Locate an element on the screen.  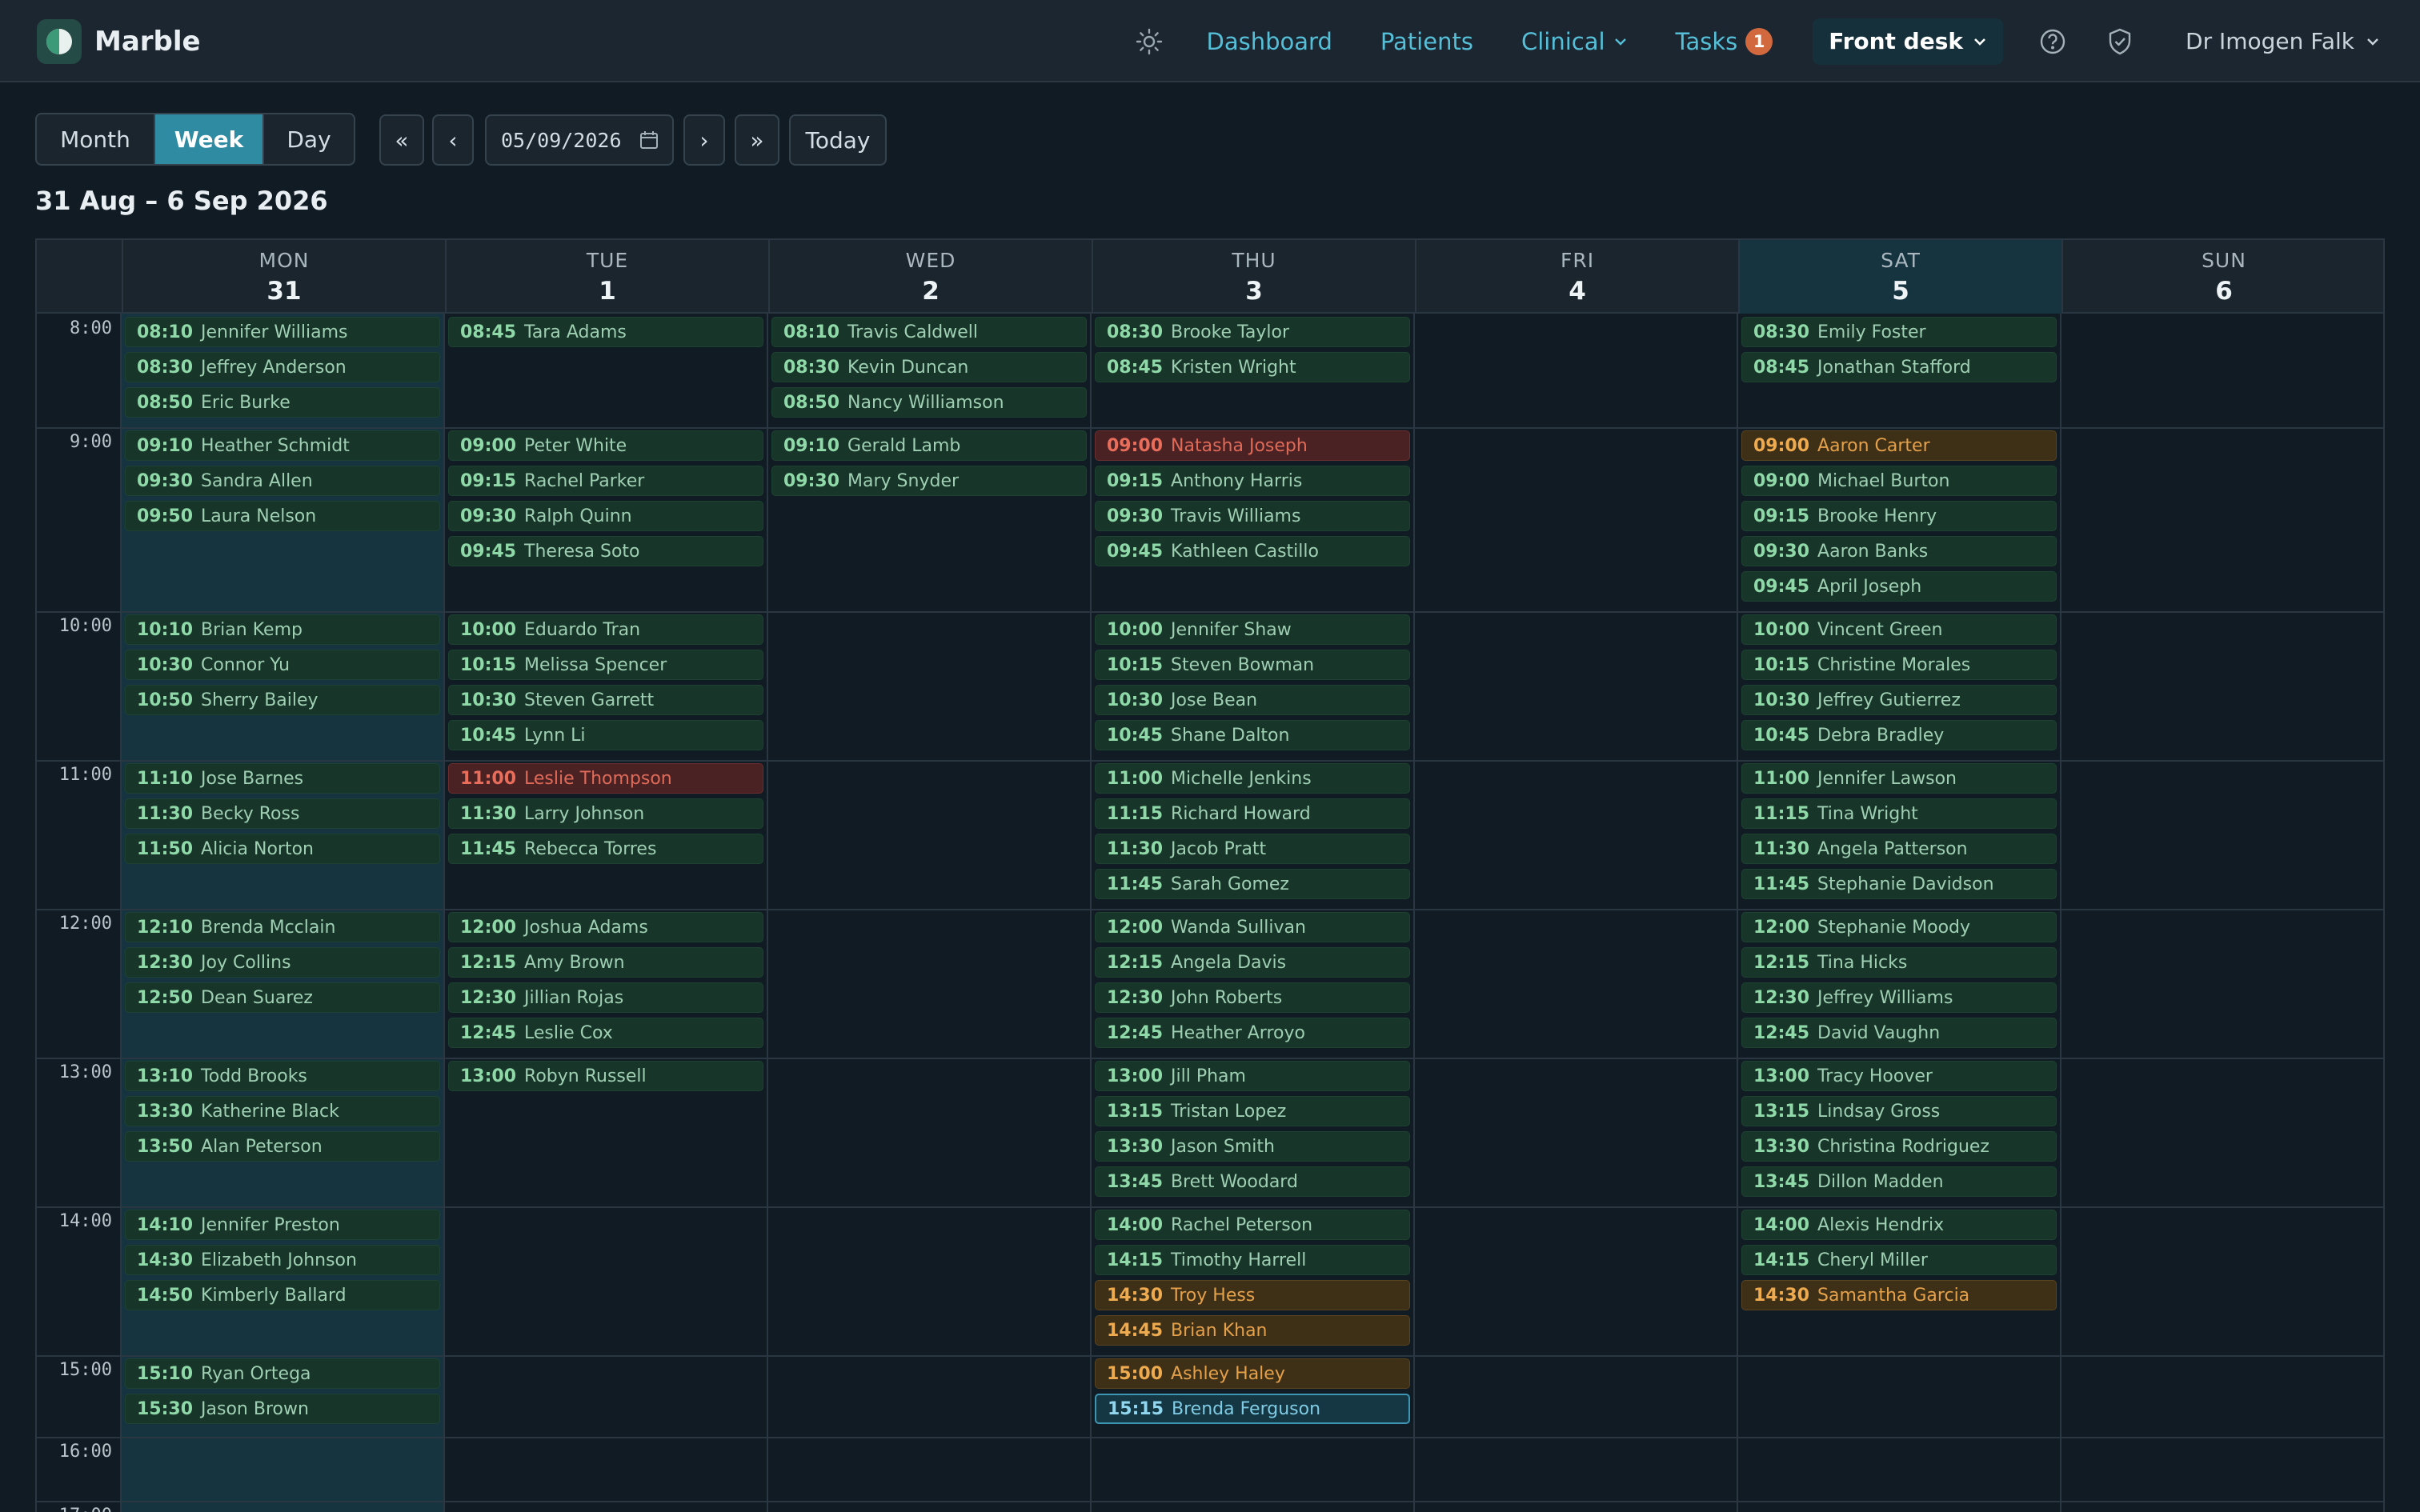
appointment-item: 14:50 Kimberly Ballard is located at coordinates (282, 1295).